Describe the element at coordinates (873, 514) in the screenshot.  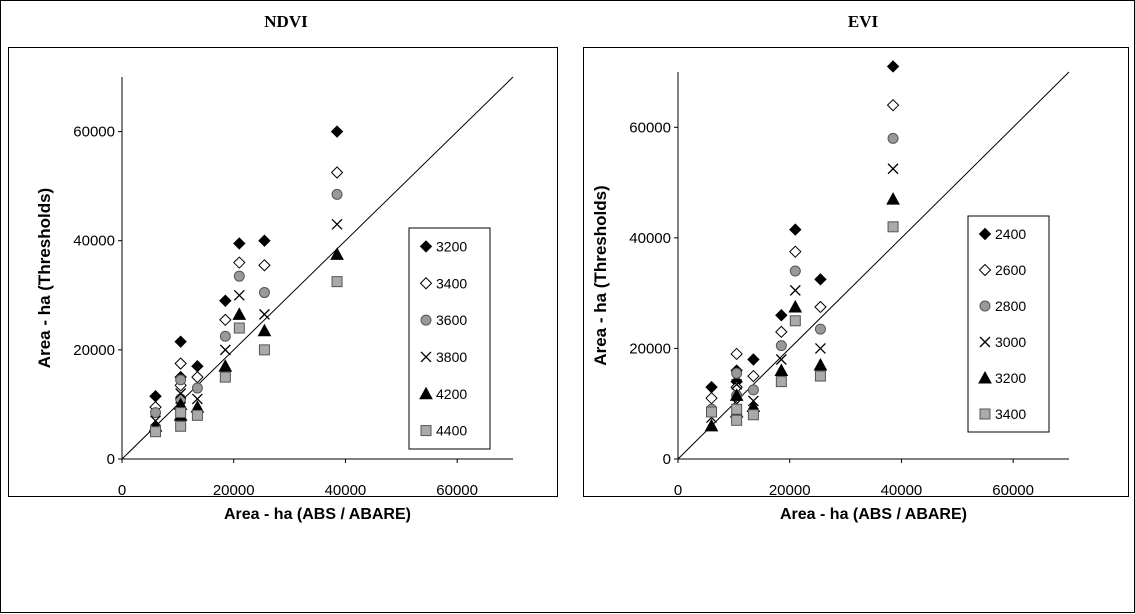
I see `x-axis-label-evi: Area - ha (ABS / ABARE)` at that location.